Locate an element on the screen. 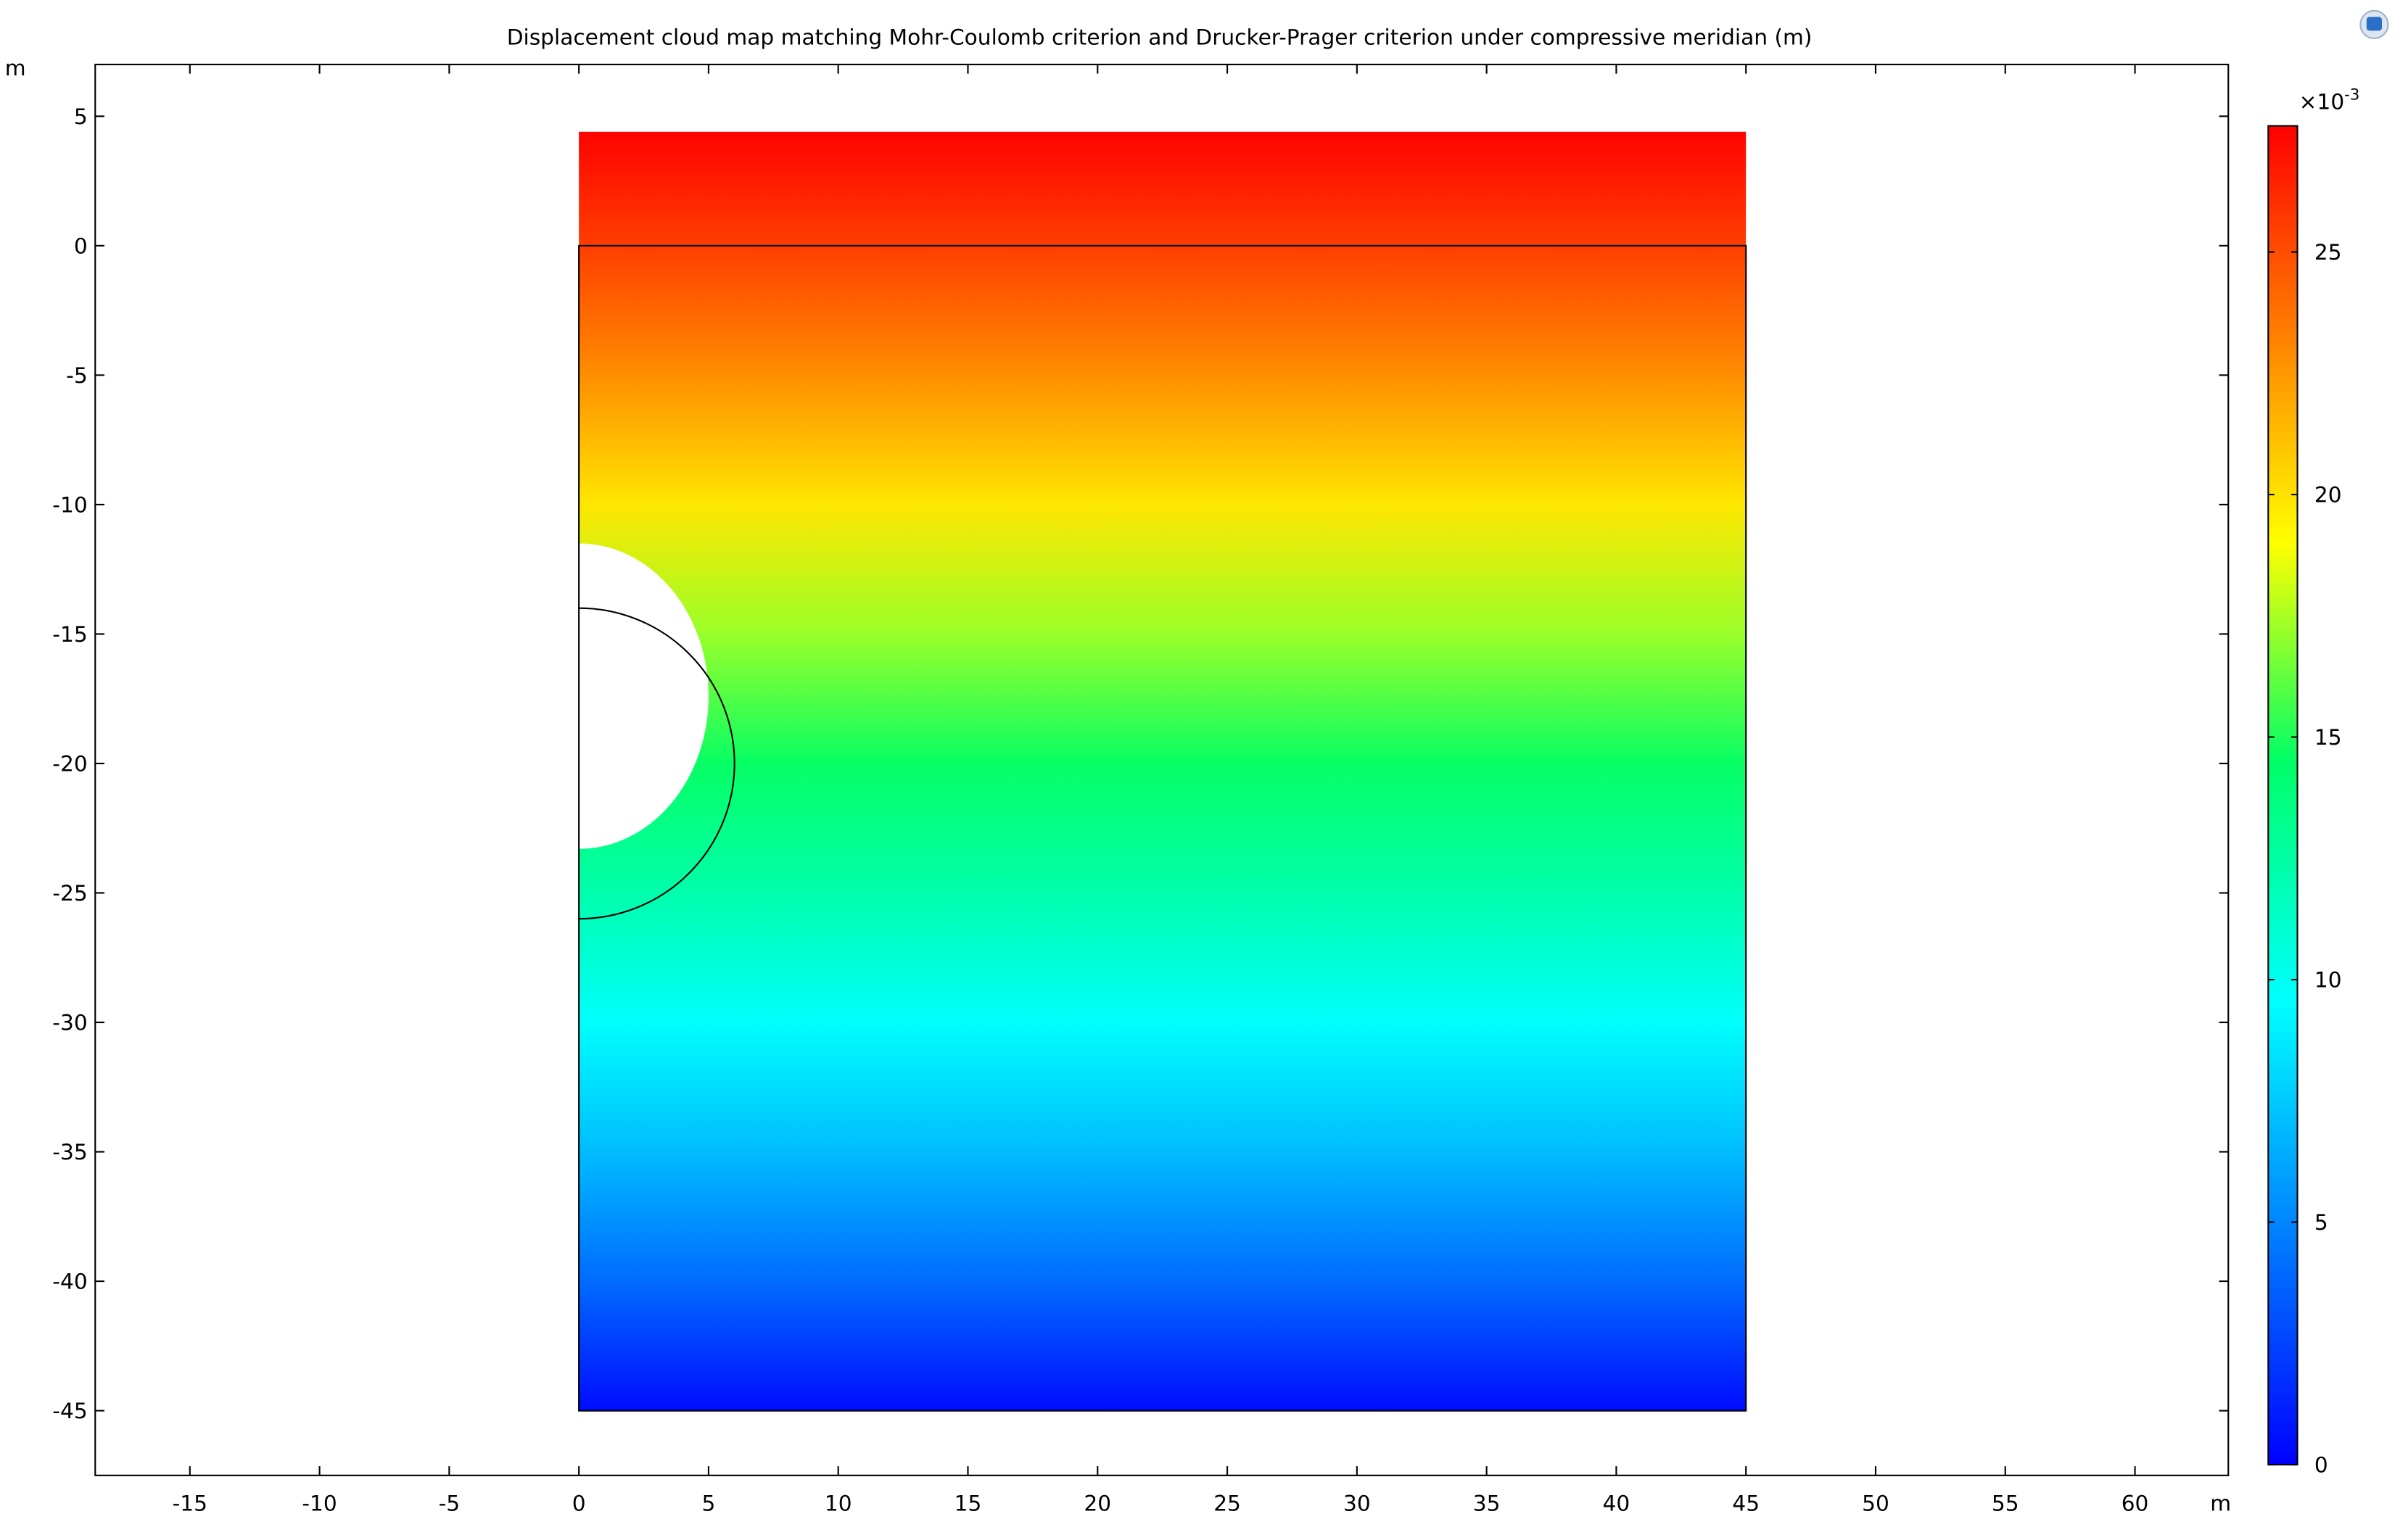 The width and height of the screenshot is (2408, 1527). y-tick-label: -45 is located at coordinates (69, 1411).